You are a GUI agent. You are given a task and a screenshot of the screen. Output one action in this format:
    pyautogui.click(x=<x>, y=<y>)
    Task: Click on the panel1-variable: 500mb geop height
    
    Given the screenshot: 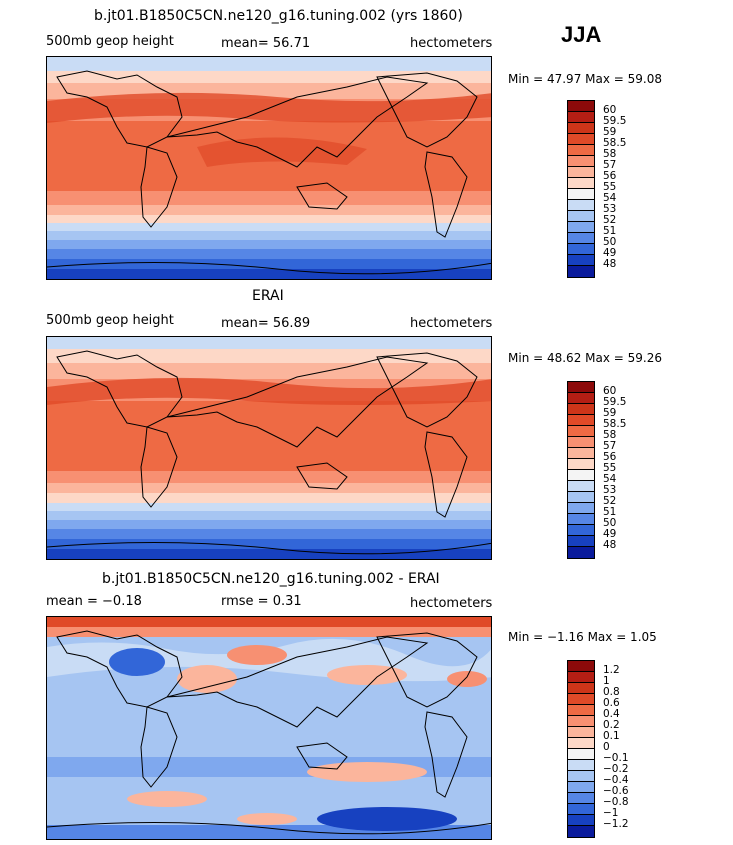 What is the action you would take?
    pyautogui.click(x=110, y=41)
    